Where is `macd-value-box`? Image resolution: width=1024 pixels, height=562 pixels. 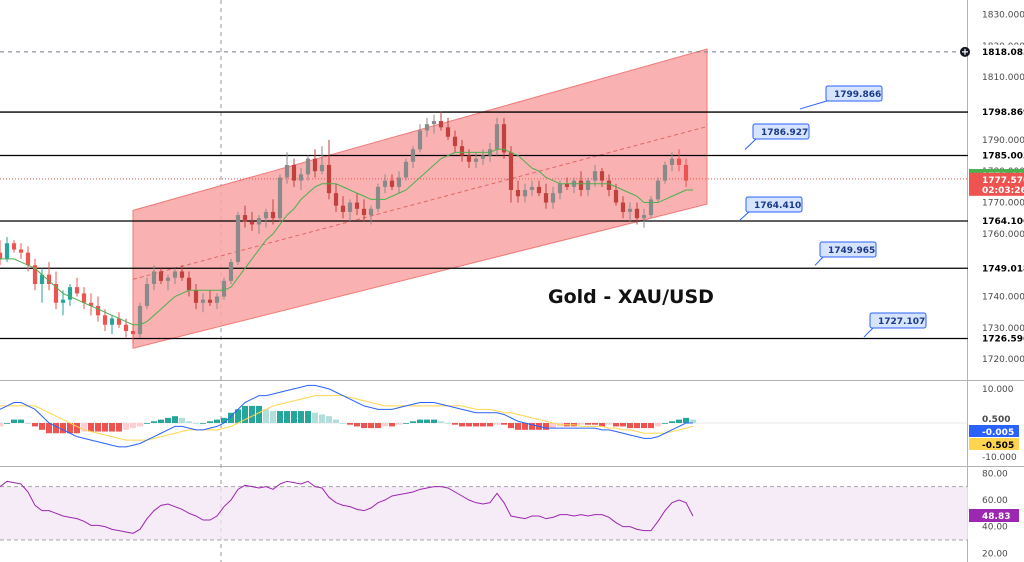 macd-value-box is located at coordinates (994, 418).